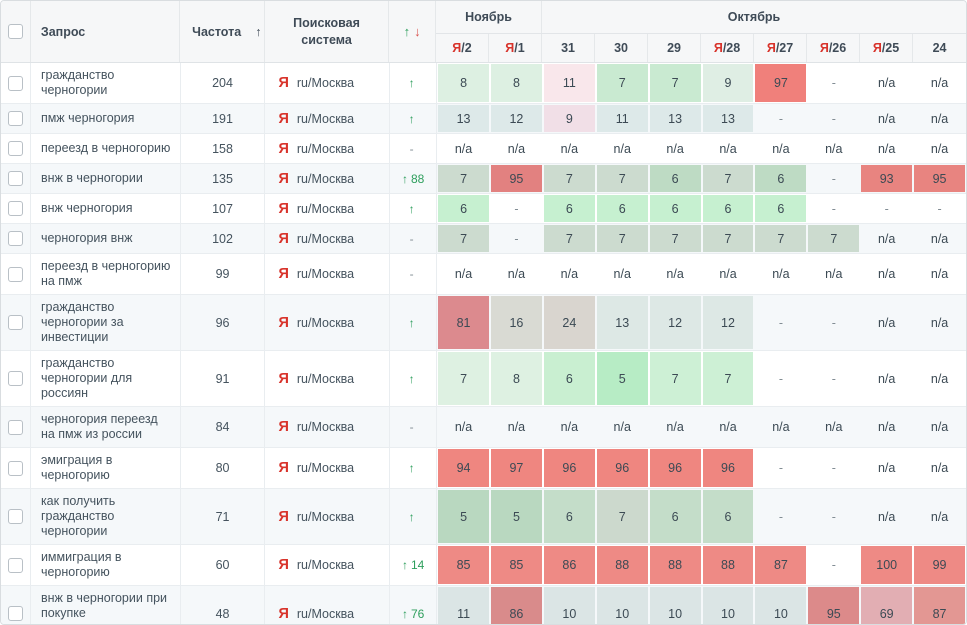  I want to click on query-cell: пмж черногория, so click(106, 118).